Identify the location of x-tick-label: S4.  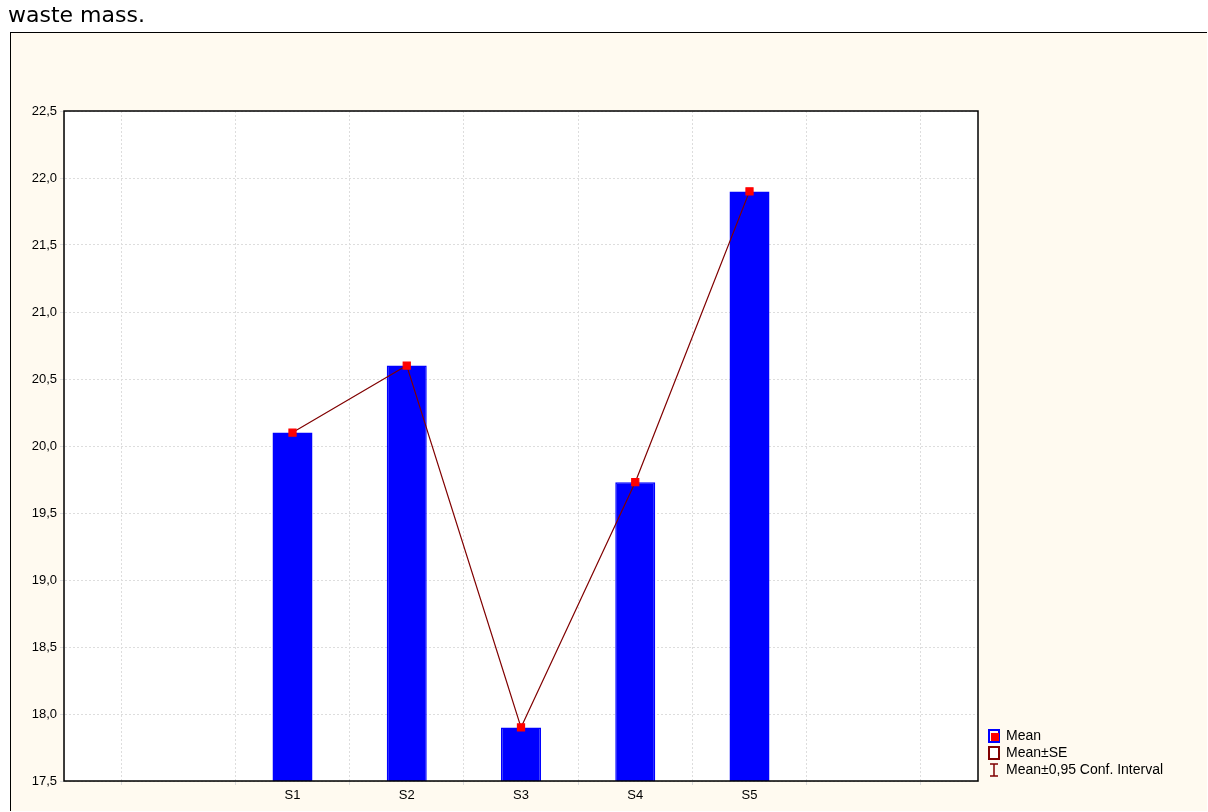
(635, 795).